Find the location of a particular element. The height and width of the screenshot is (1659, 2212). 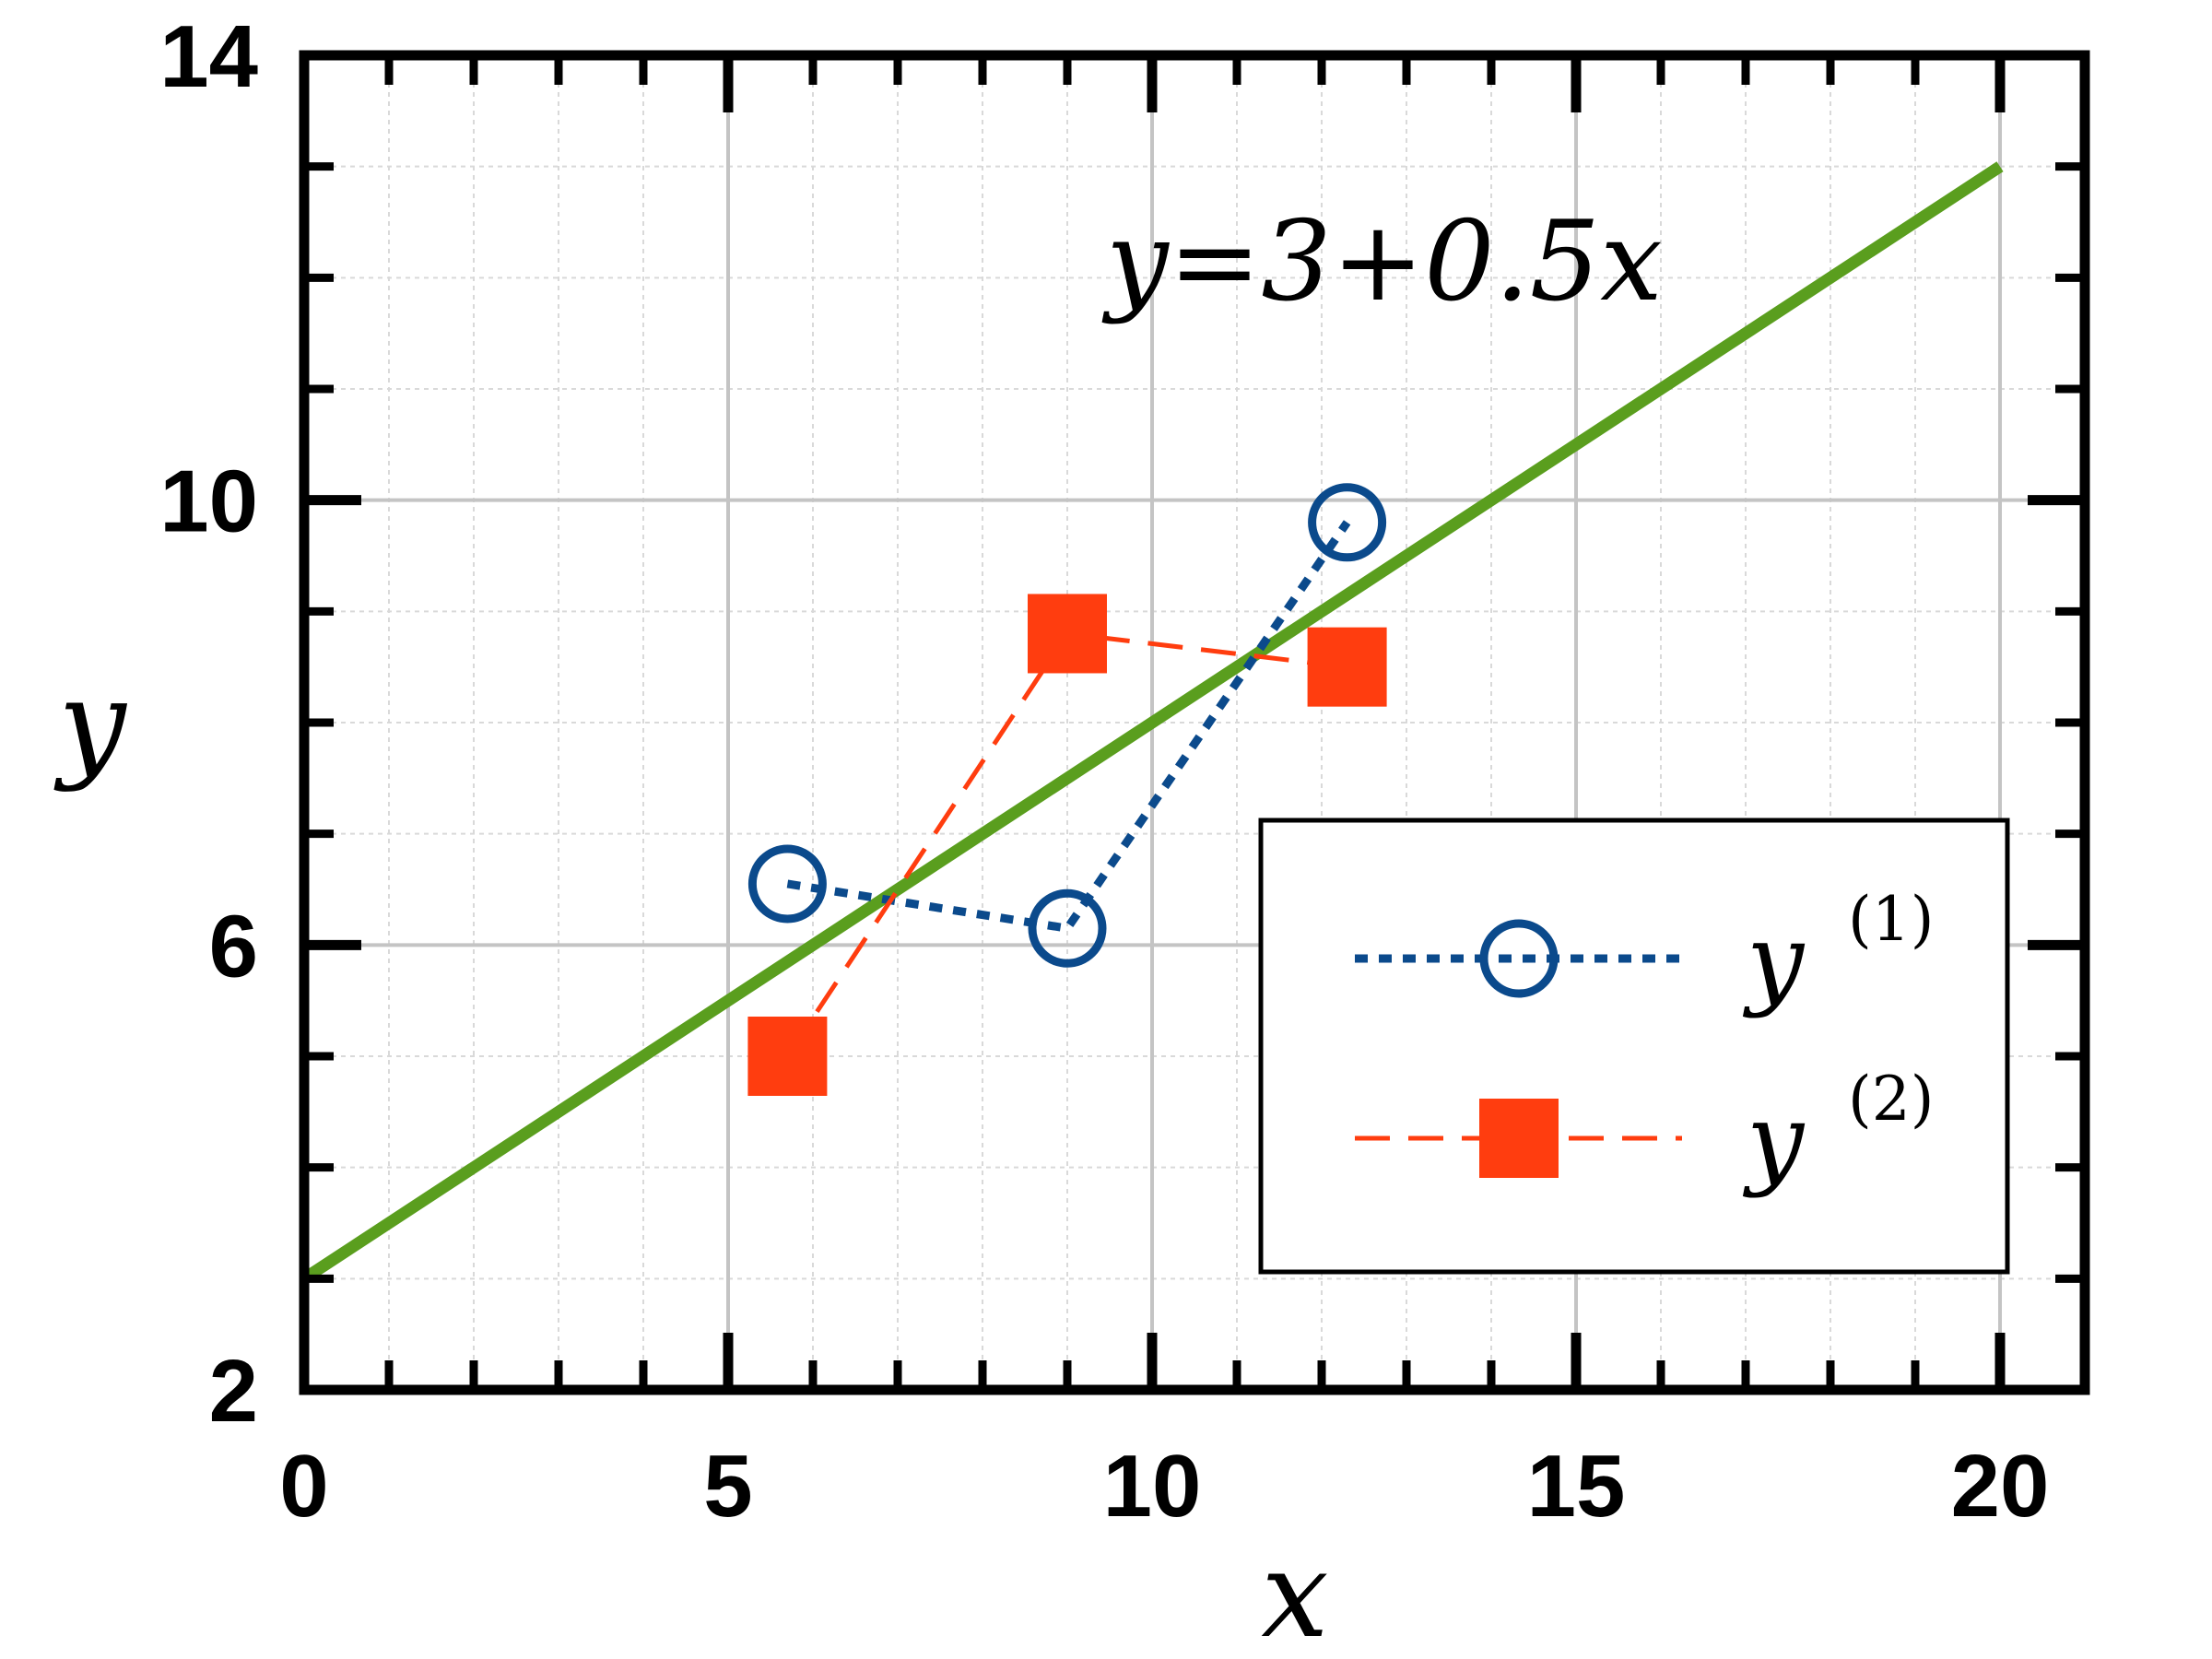

x-tick-labels: 0 5 10 15 20 is located at coordinates (1164, 1486).